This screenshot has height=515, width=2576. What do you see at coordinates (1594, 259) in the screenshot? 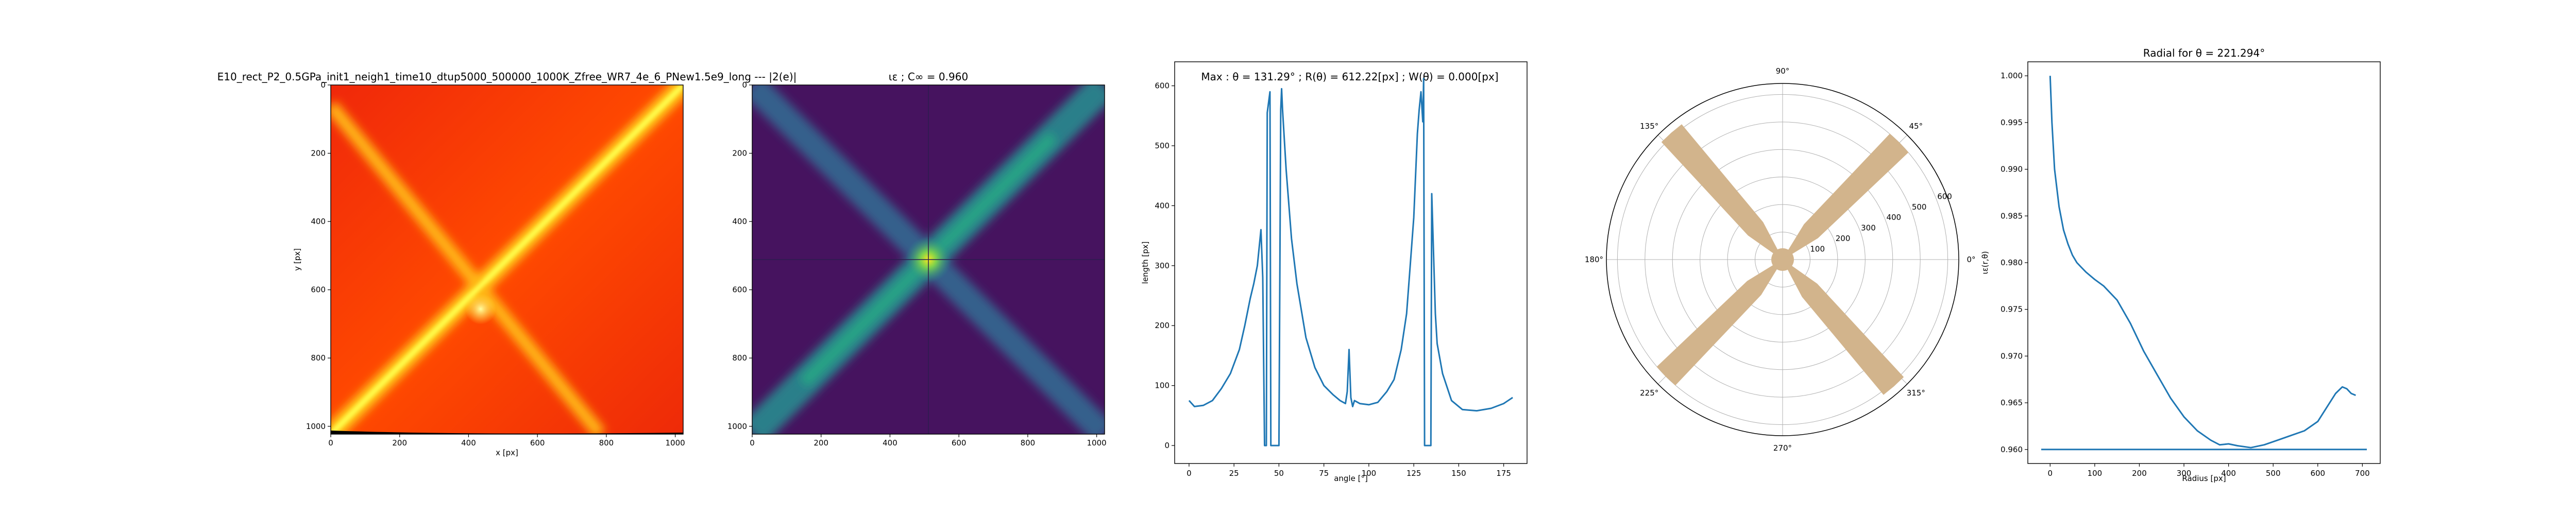
I see `polar-angle-label: 180°` at bounding box center [1594, 259].